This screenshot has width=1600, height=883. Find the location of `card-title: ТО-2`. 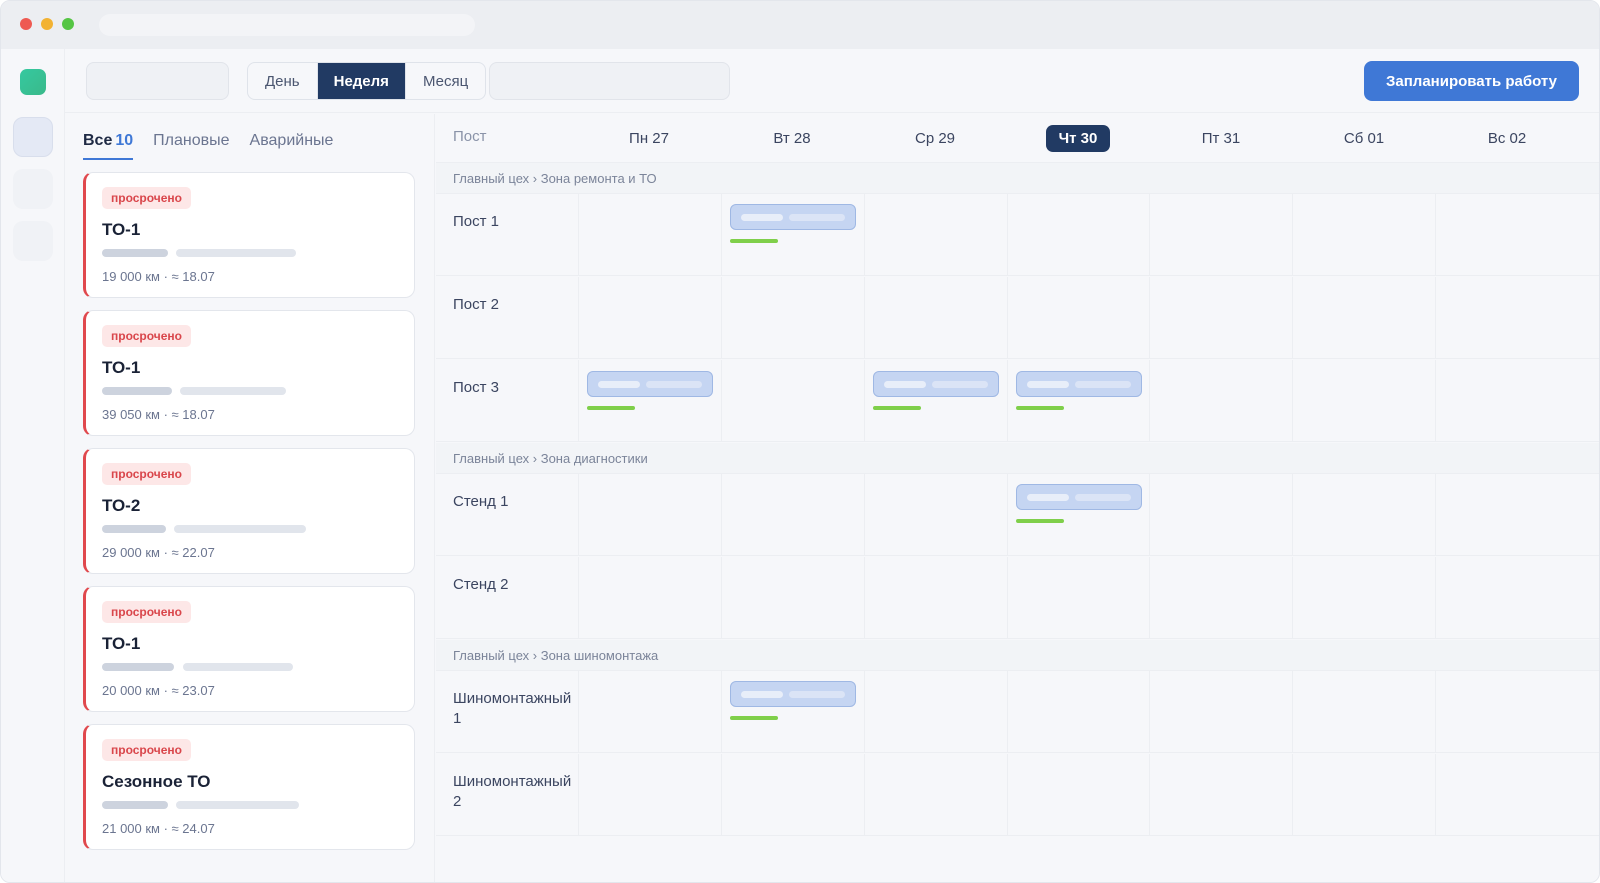

card-title: ТО-2 is located at coordinates (121, 505).